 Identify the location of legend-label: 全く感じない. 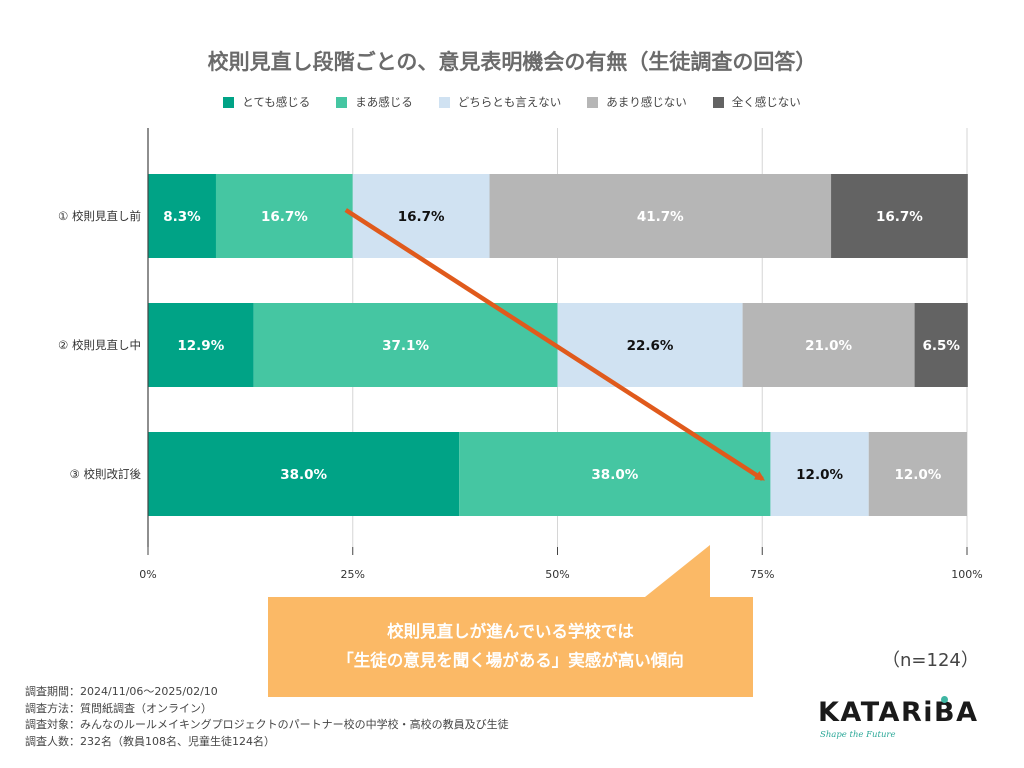
(766, 102).